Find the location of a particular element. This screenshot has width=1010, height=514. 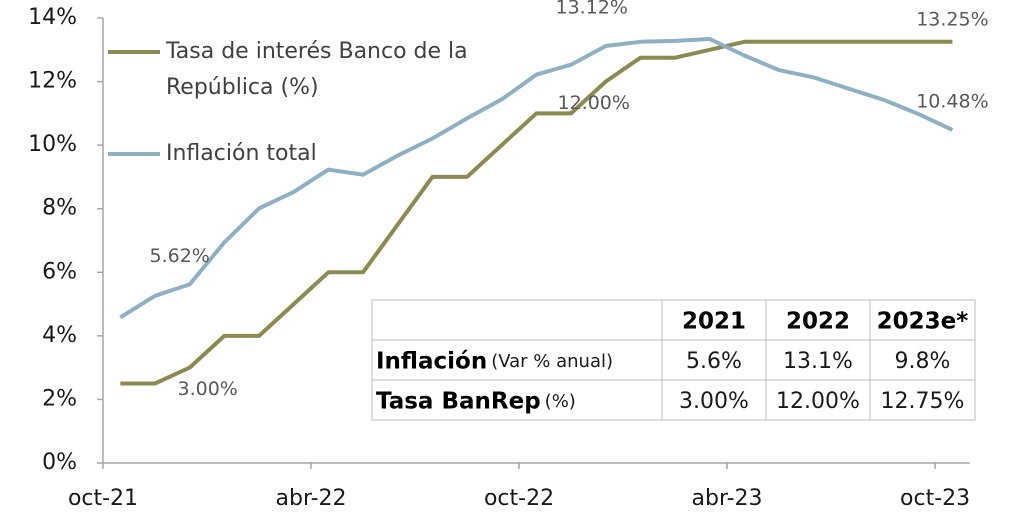

y-tick-label: 12% is located at coordinates (52, 81).